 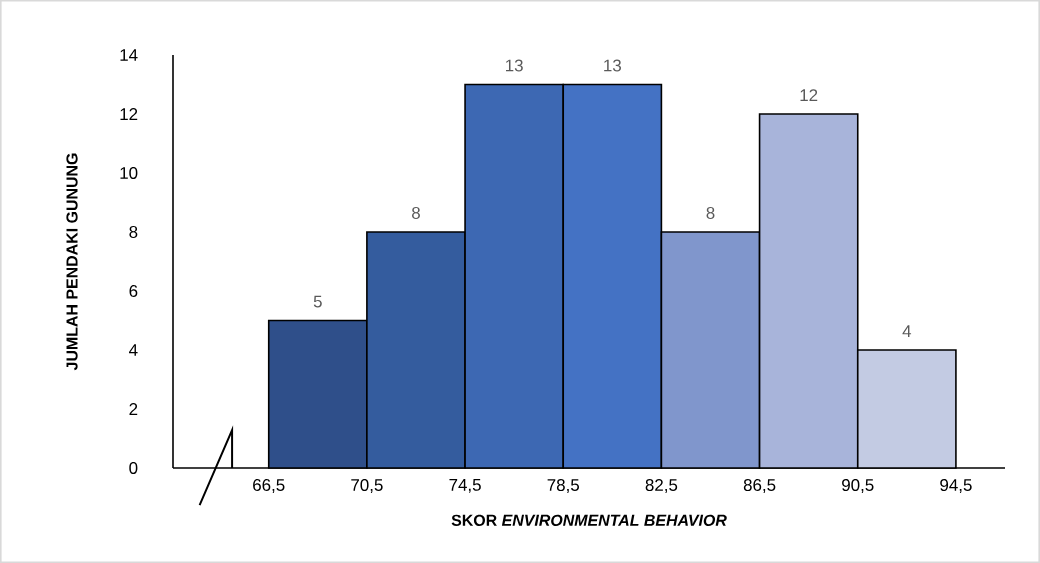 What do you see at coordinates (858, 486) in the screenshot?
I see `x-tick-label: 90,5` at bounding box center [858, 486].